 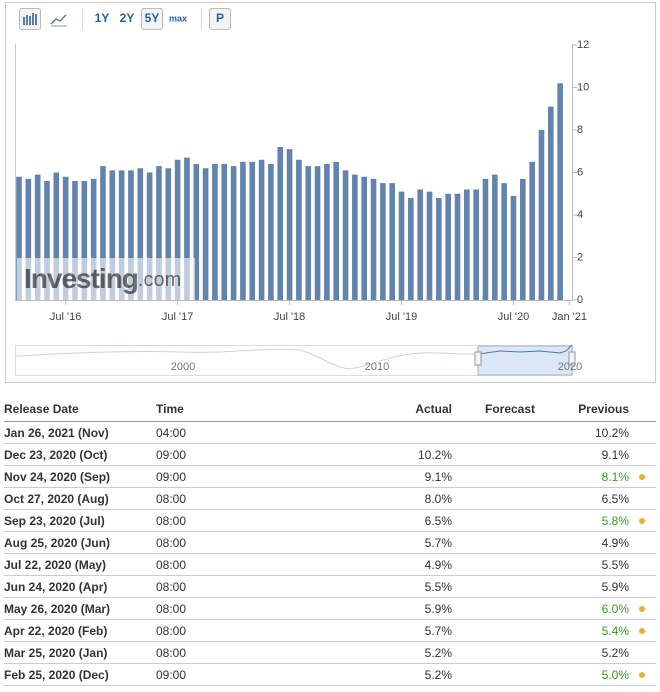 What do you see at coordinates (57, 609) in the screenshot?
I see `release-date: May 26, 2020 (Mar)` at bounding box center [57, 609].